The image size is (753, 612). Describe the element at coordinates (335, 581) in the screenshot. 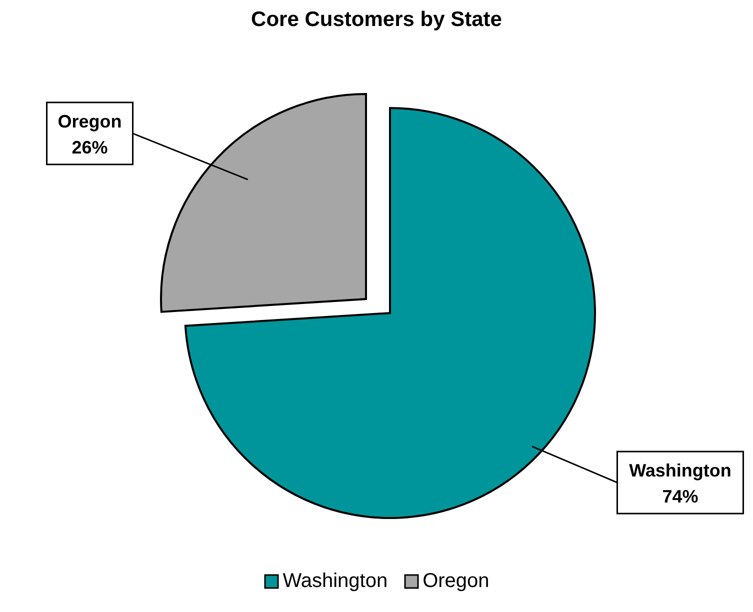

I see `legend-label: Washington` at that location.